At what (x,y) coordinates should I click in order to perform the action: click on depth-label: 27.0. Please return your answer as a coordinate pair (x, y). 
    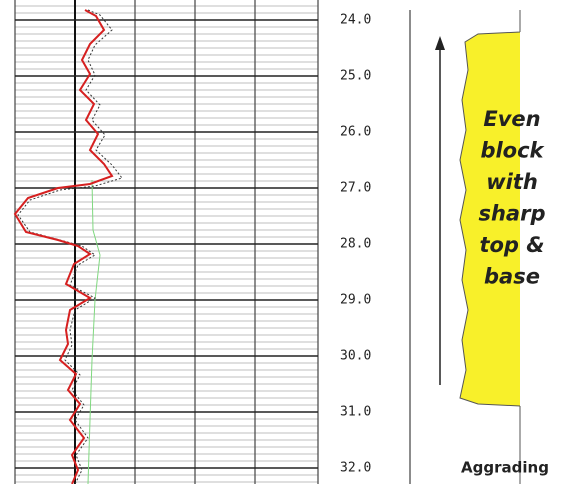
    Looking at the image, I should click on (355, 188).